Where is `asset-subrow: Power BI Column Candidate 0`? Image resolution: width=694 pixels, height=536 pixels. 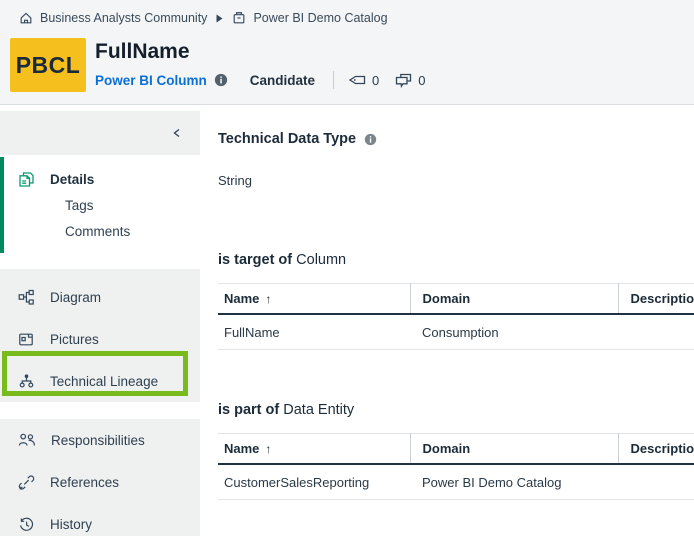
asset-subrow: Power BI Column Candidate 0 is located at coordinates (268, 80).